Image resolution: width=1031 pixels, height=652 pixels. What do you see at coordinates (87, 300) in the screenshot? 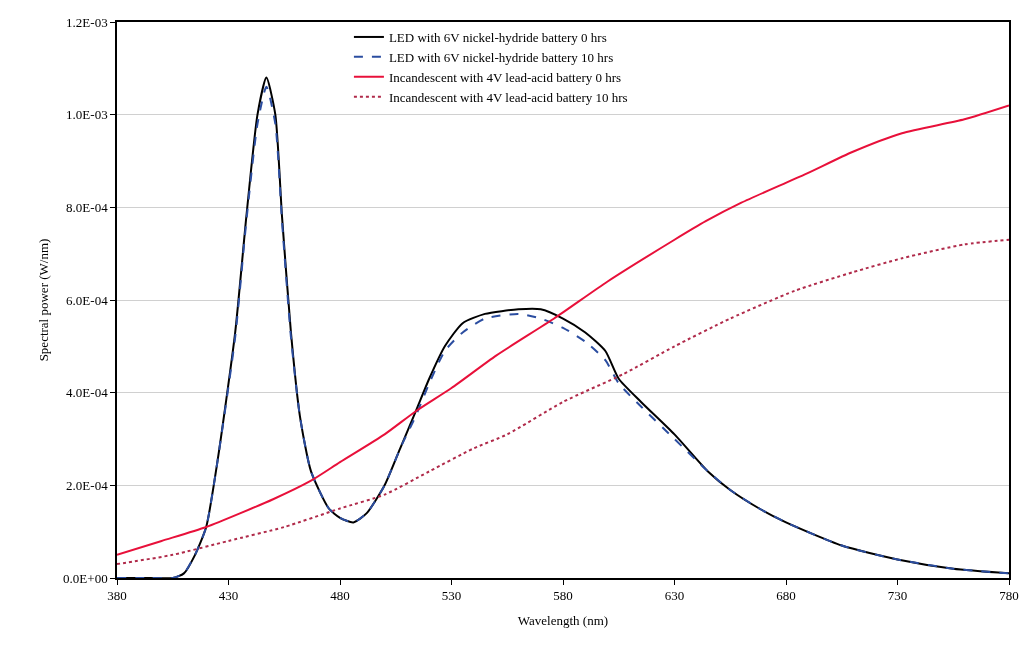
I see `y-tick-label: 6.0E-04` at bounding box center [87, 300].